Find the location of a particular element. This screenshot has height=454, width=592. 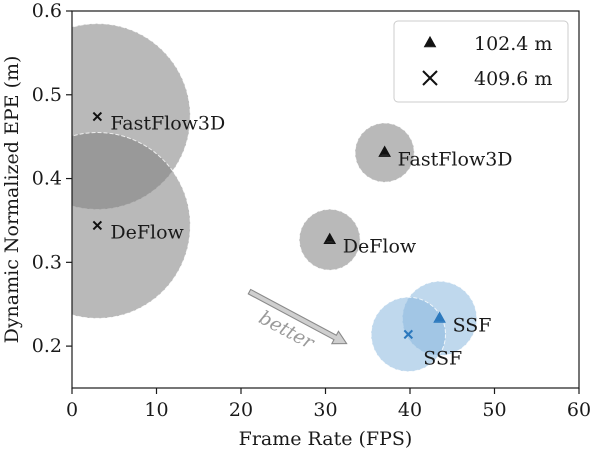

x-tick-label: 0 is located at coordinates (72, 410).